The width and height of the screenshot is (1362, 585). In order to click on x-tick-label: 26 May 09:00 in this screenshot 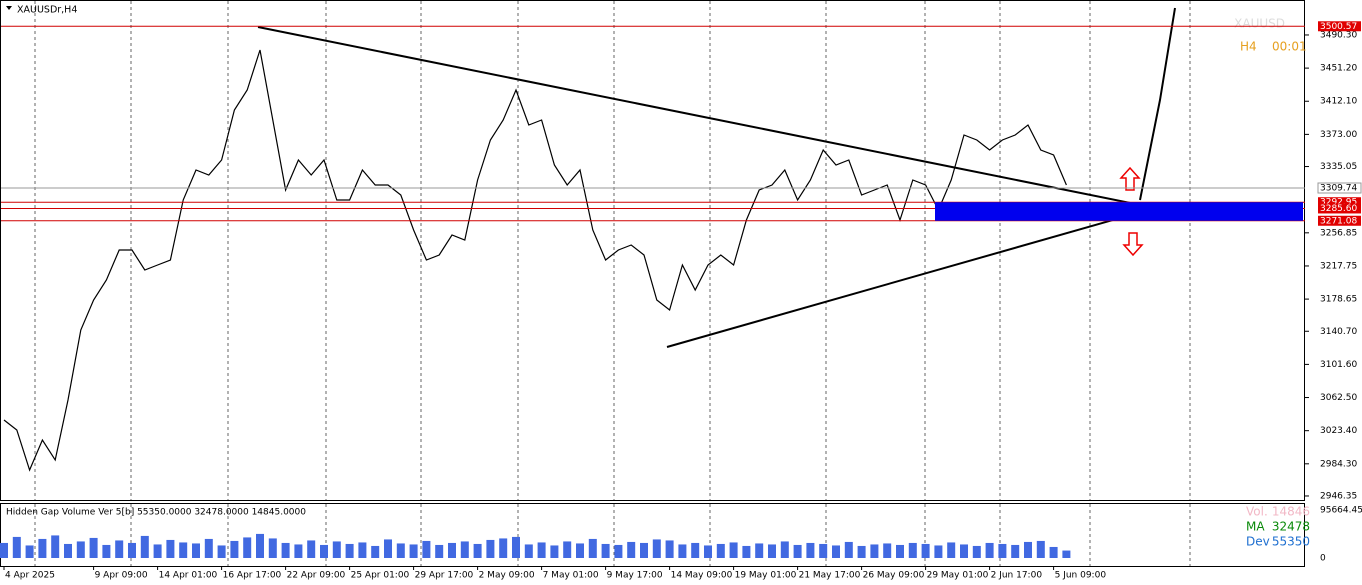, I will do `click(894, 576)`.